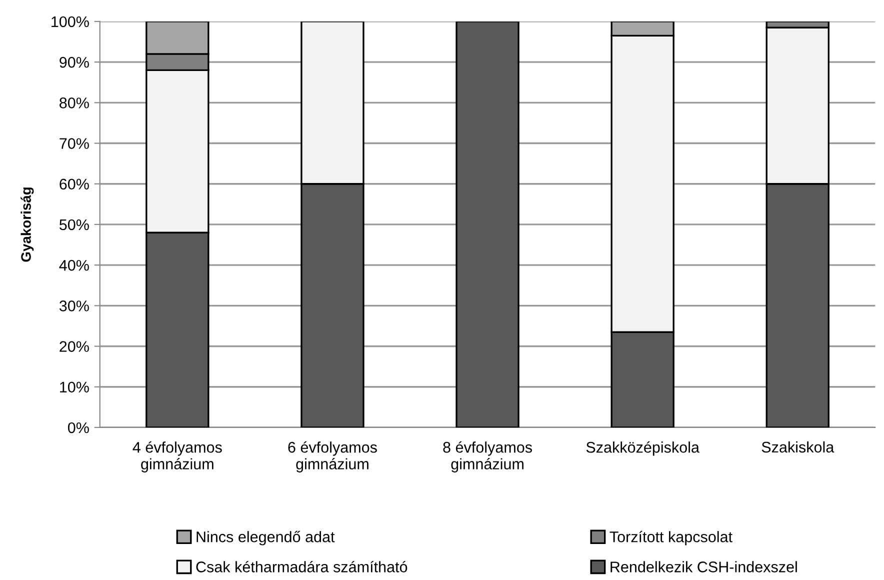 The height and width of the screenshot is (580, 884). I want to click on y-tick-label: 50%, so click(74, 224).